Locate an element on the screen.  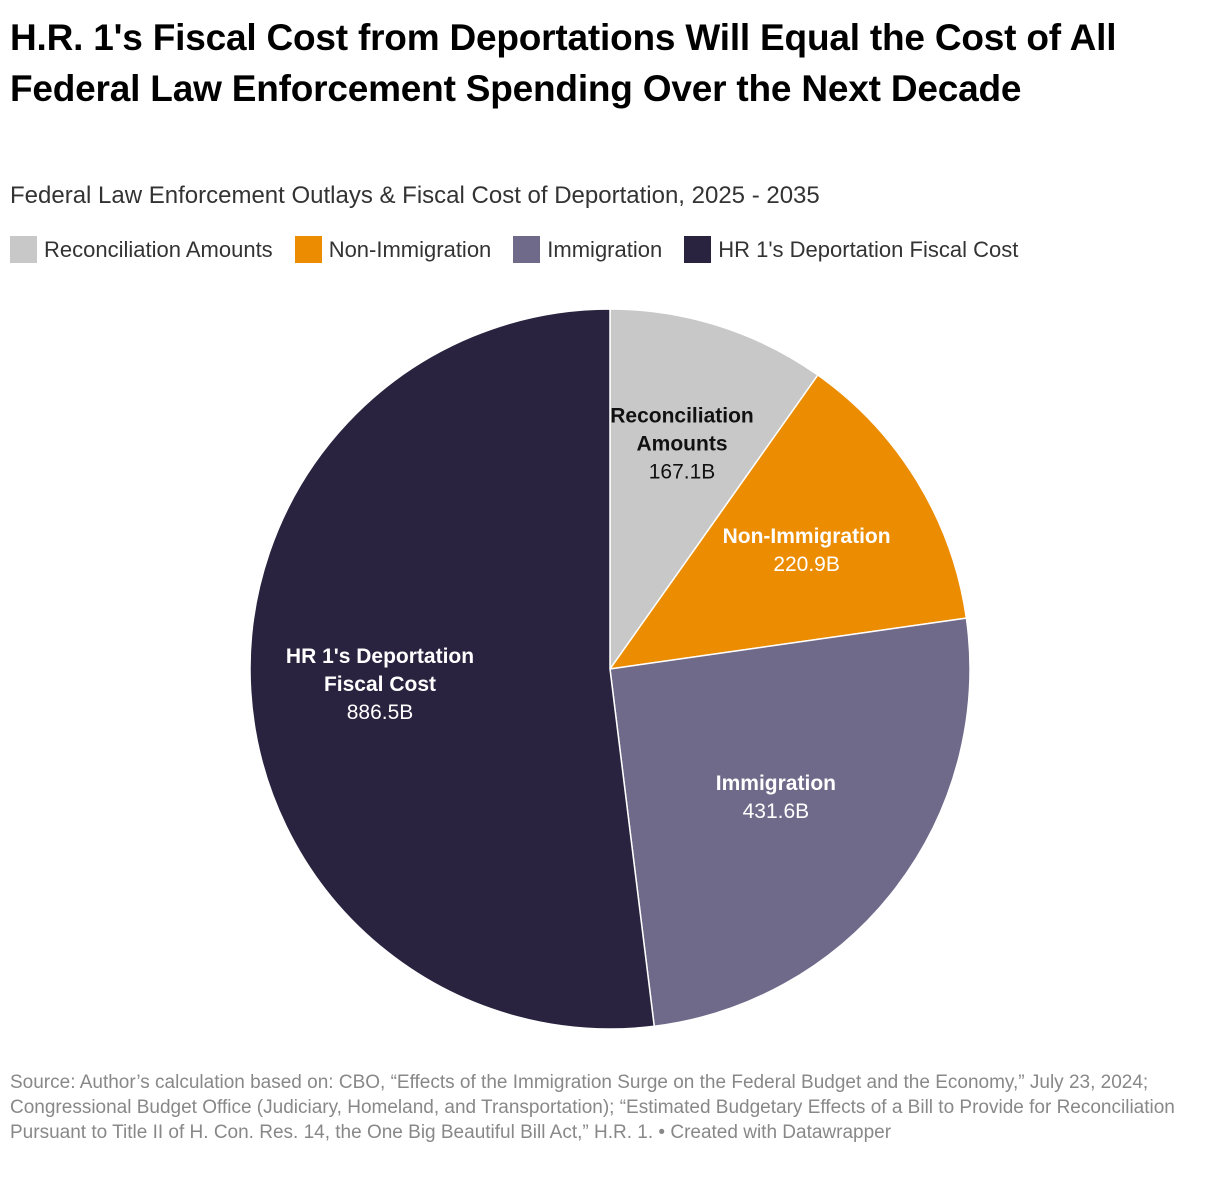
slice-name-label: HR 1's Deportation is located at coordinates (380, 656).